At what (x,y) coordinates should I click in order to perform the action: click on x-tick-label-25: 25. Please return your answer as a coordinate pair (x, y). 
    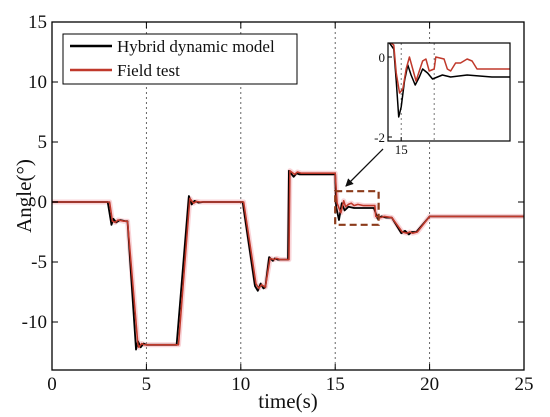
    Looking at the image, I should click on (524, 384).